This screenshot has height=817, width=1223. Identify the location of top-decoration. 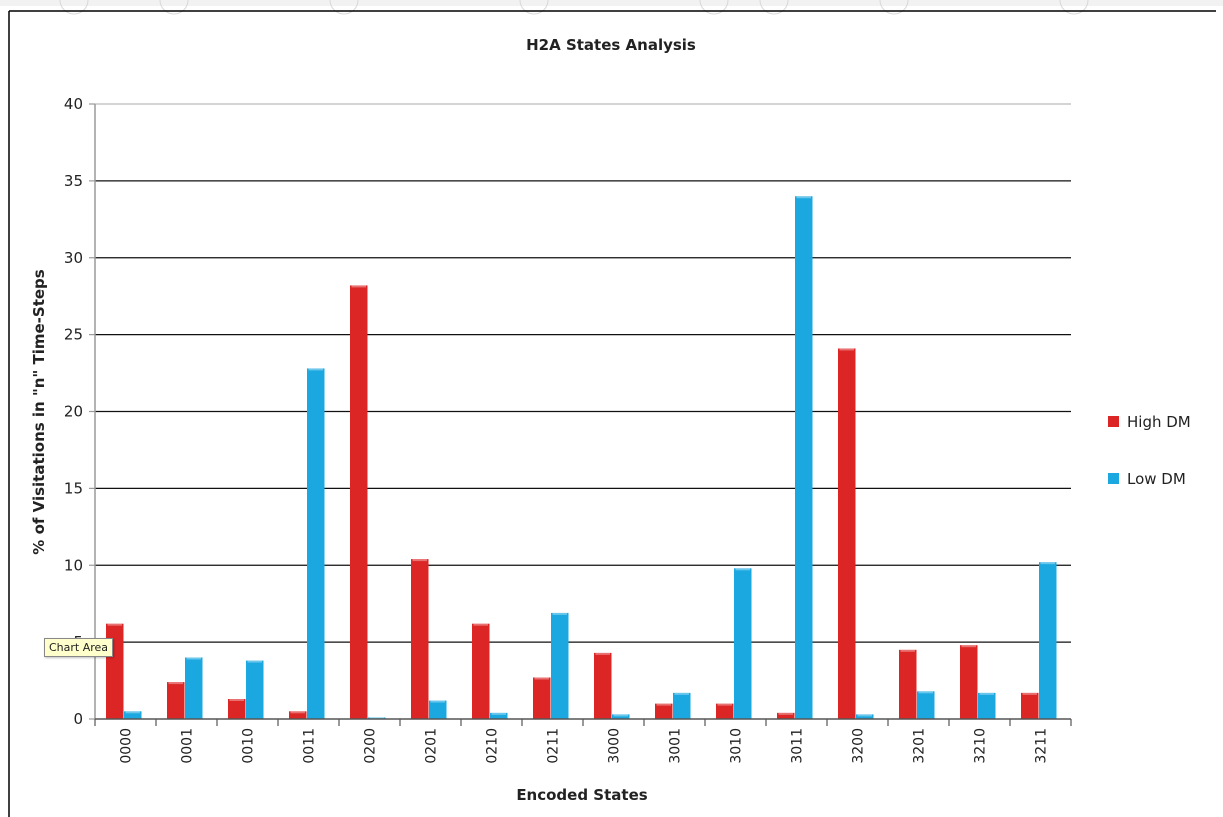
(611, 7).